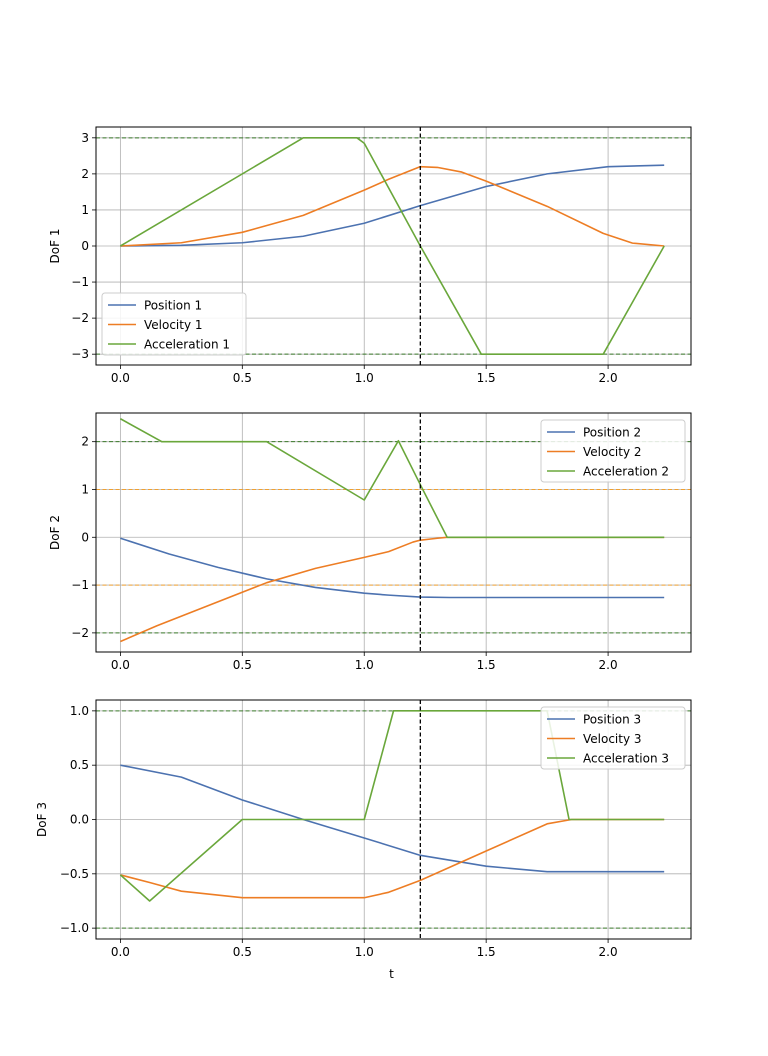 This screenshot has height=1056, width=768. What do you see at coordinates (391, 974) in the screenshot?
I see `x-axis-label: t` at bounding box center [391, 974].